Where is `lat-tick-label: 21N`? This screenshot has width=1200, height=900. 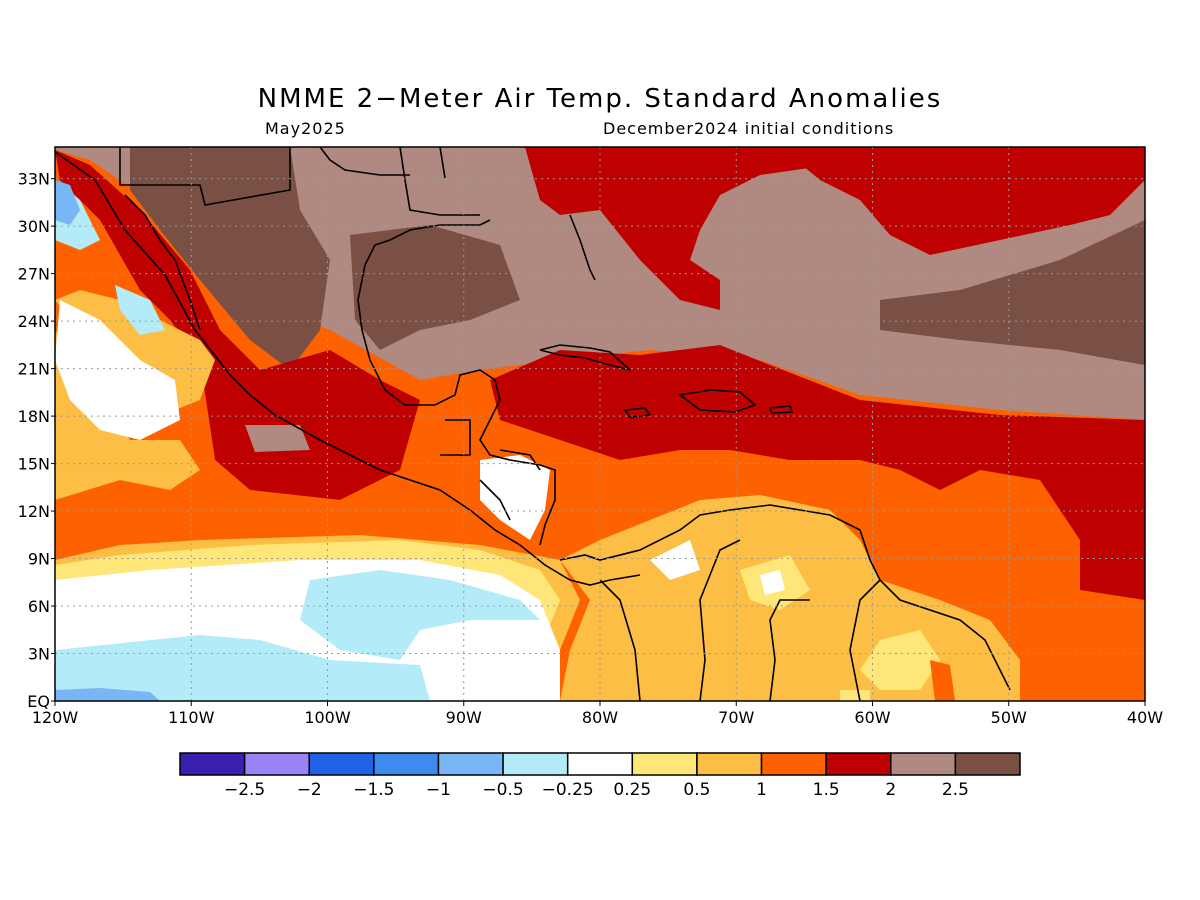 lat-tick-label: 21N is located at coordinates (34, 369).